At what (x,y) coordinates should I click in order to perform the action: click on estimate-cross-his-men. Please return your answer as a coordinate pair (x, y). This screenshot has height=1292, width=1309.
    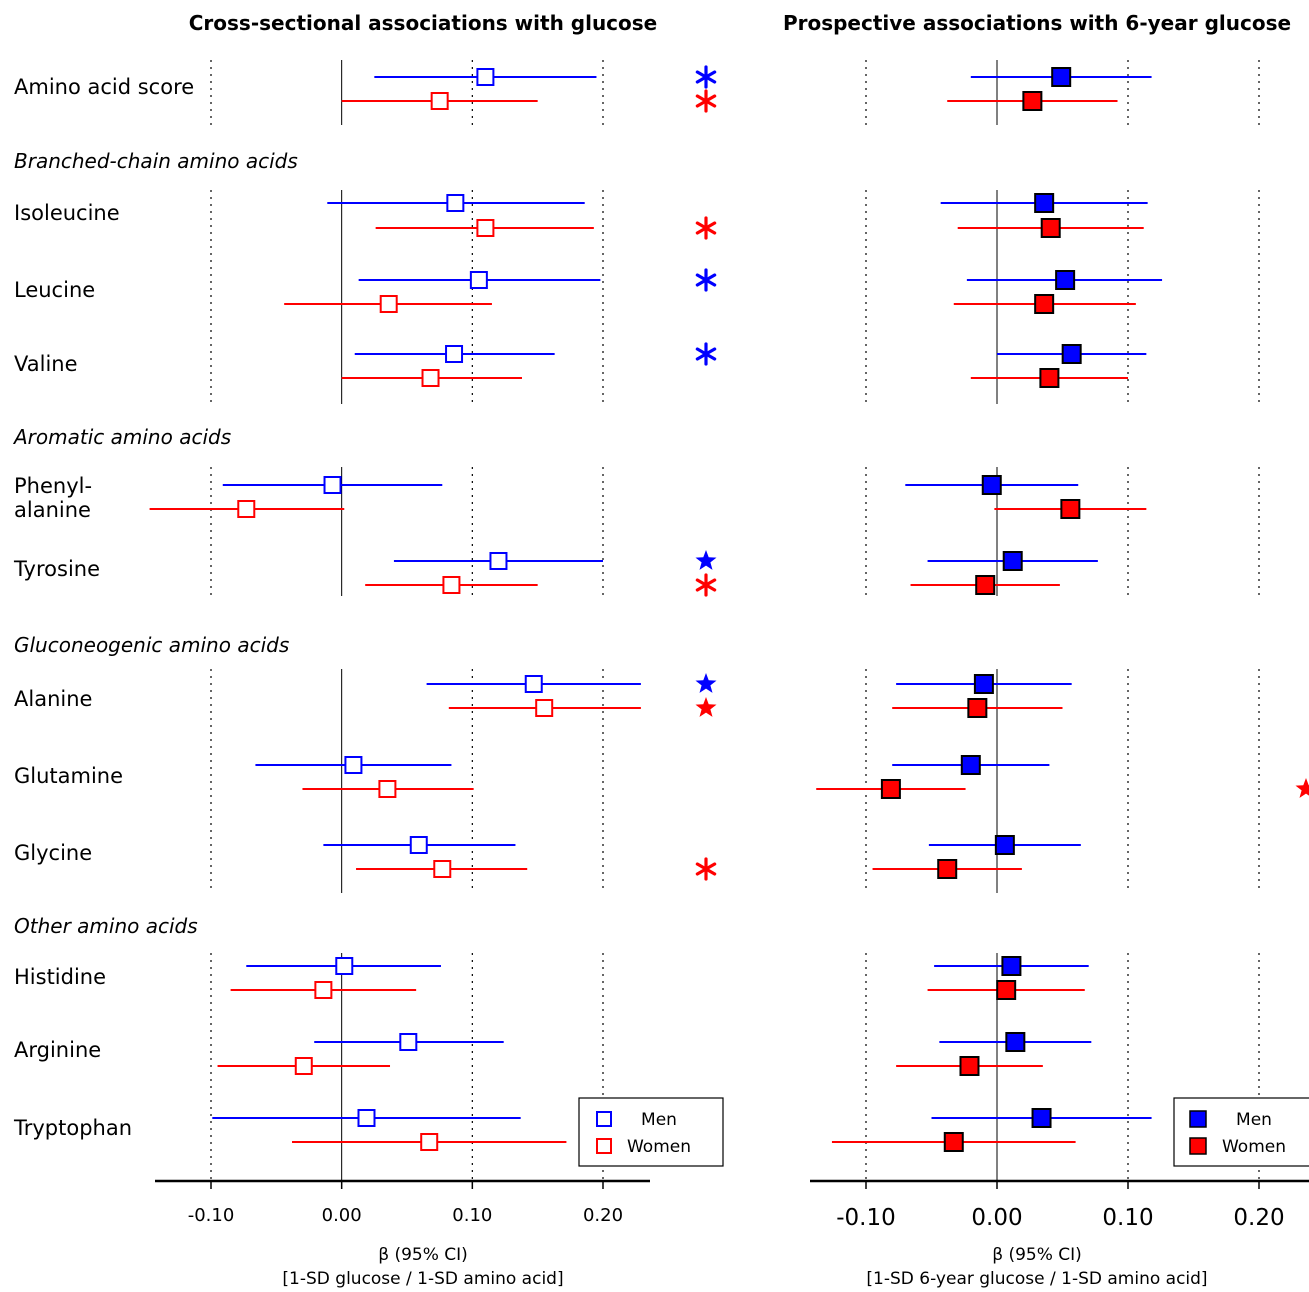
    Looking at the image, I should click on (344, 966).